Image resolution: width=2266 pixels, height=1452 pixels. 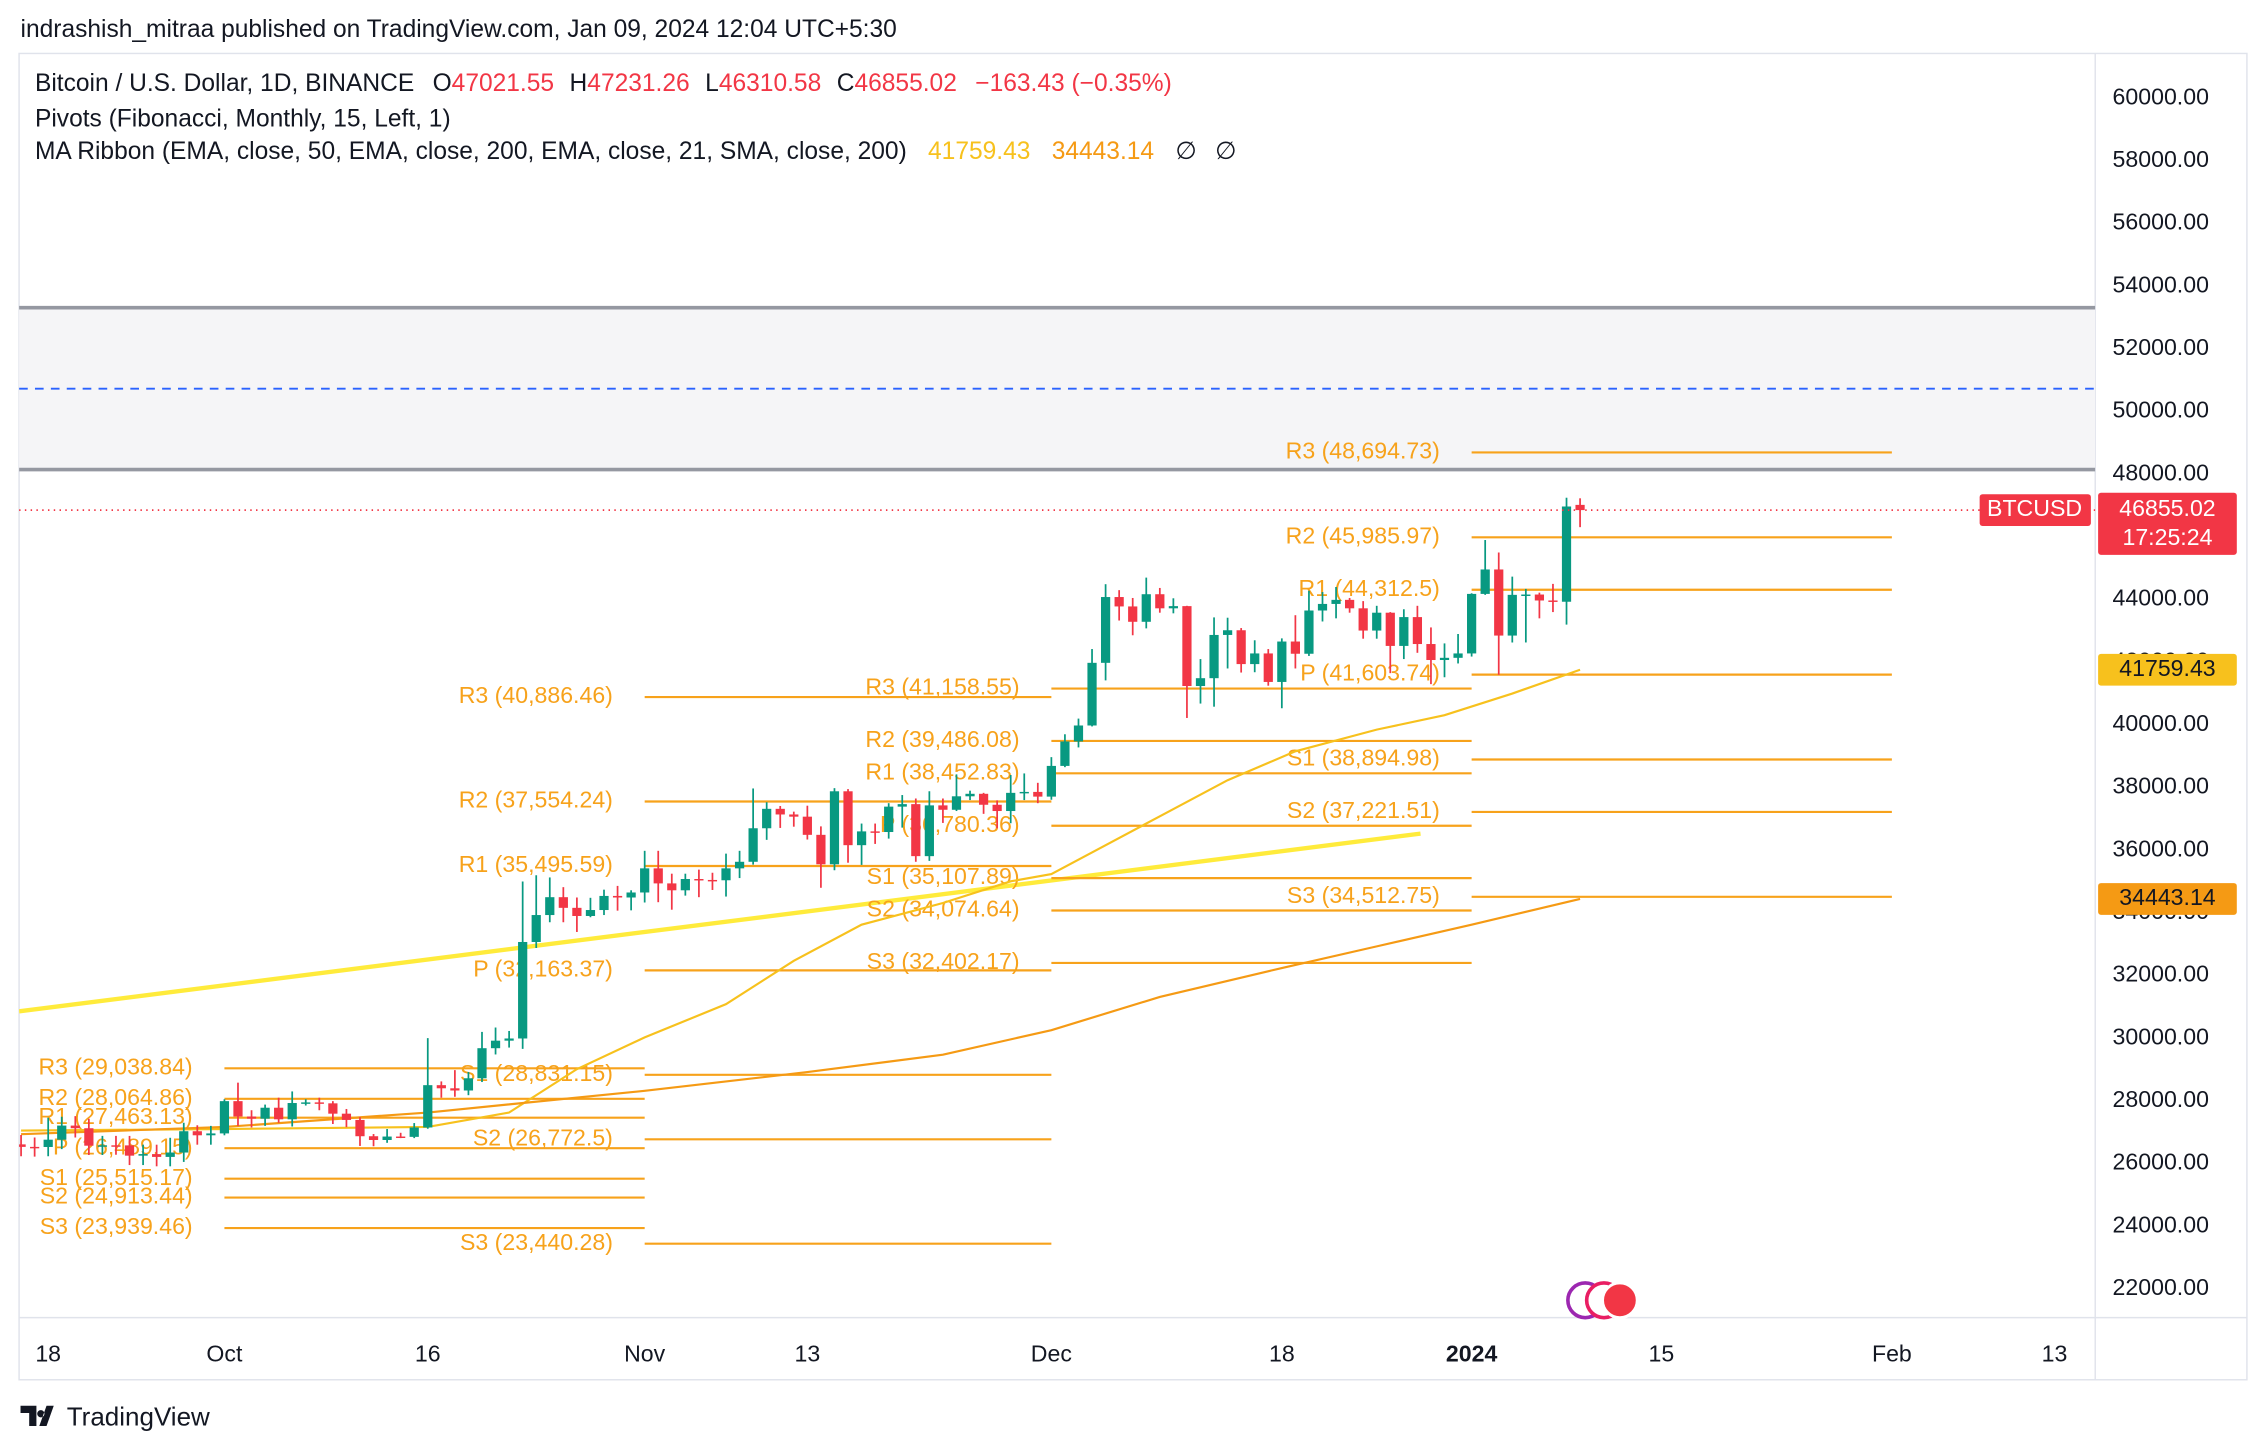 I want to click on y-tick-label: 44000.00, so click(x=2161, y=598).